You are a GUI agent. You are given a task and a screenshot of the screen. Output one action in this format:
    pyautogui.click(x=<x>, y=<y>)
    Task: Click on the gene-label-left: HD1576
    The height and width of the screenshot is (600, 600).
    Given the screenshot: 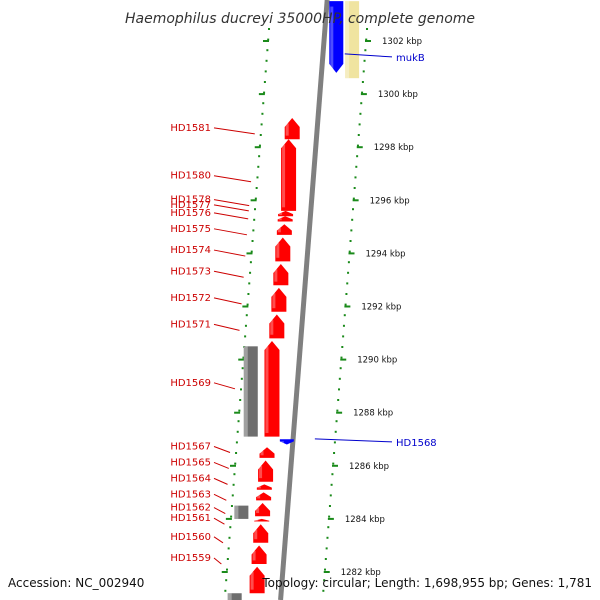 What is the action you would take?
    pyautogui.click(x=190, y=213)
    